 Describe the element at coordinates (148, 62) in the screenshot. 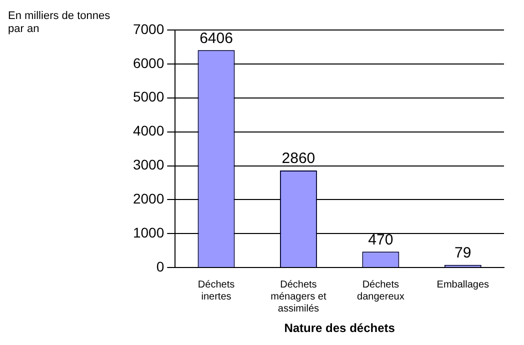

I see `y-tick-label: 6000` at that location.